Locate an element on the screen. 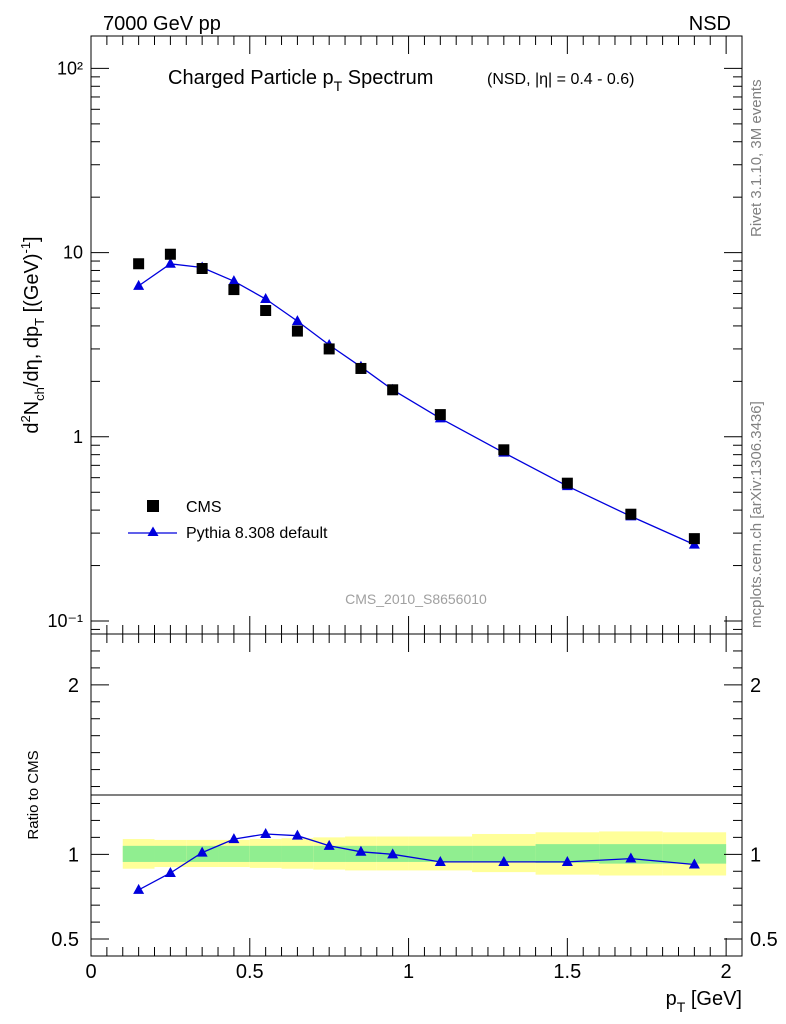 The image size is (786, 1024). ratio-series-layer is located at coordinates (416, 860).